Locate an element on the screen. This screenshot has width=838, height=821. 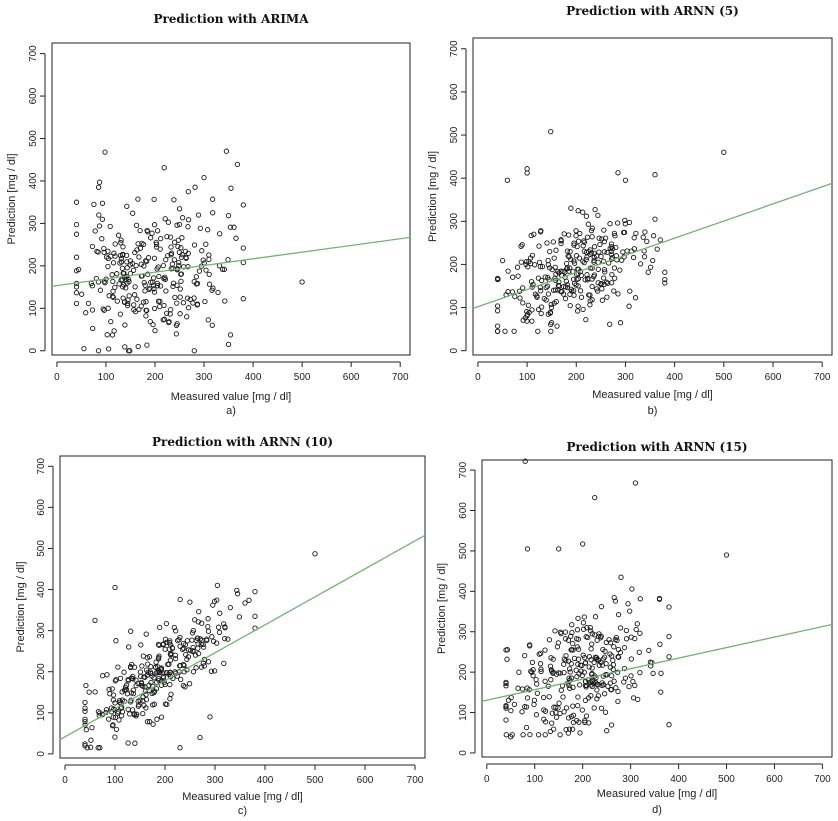
x-tick-label: 500 is located at coordinates (315, 780).